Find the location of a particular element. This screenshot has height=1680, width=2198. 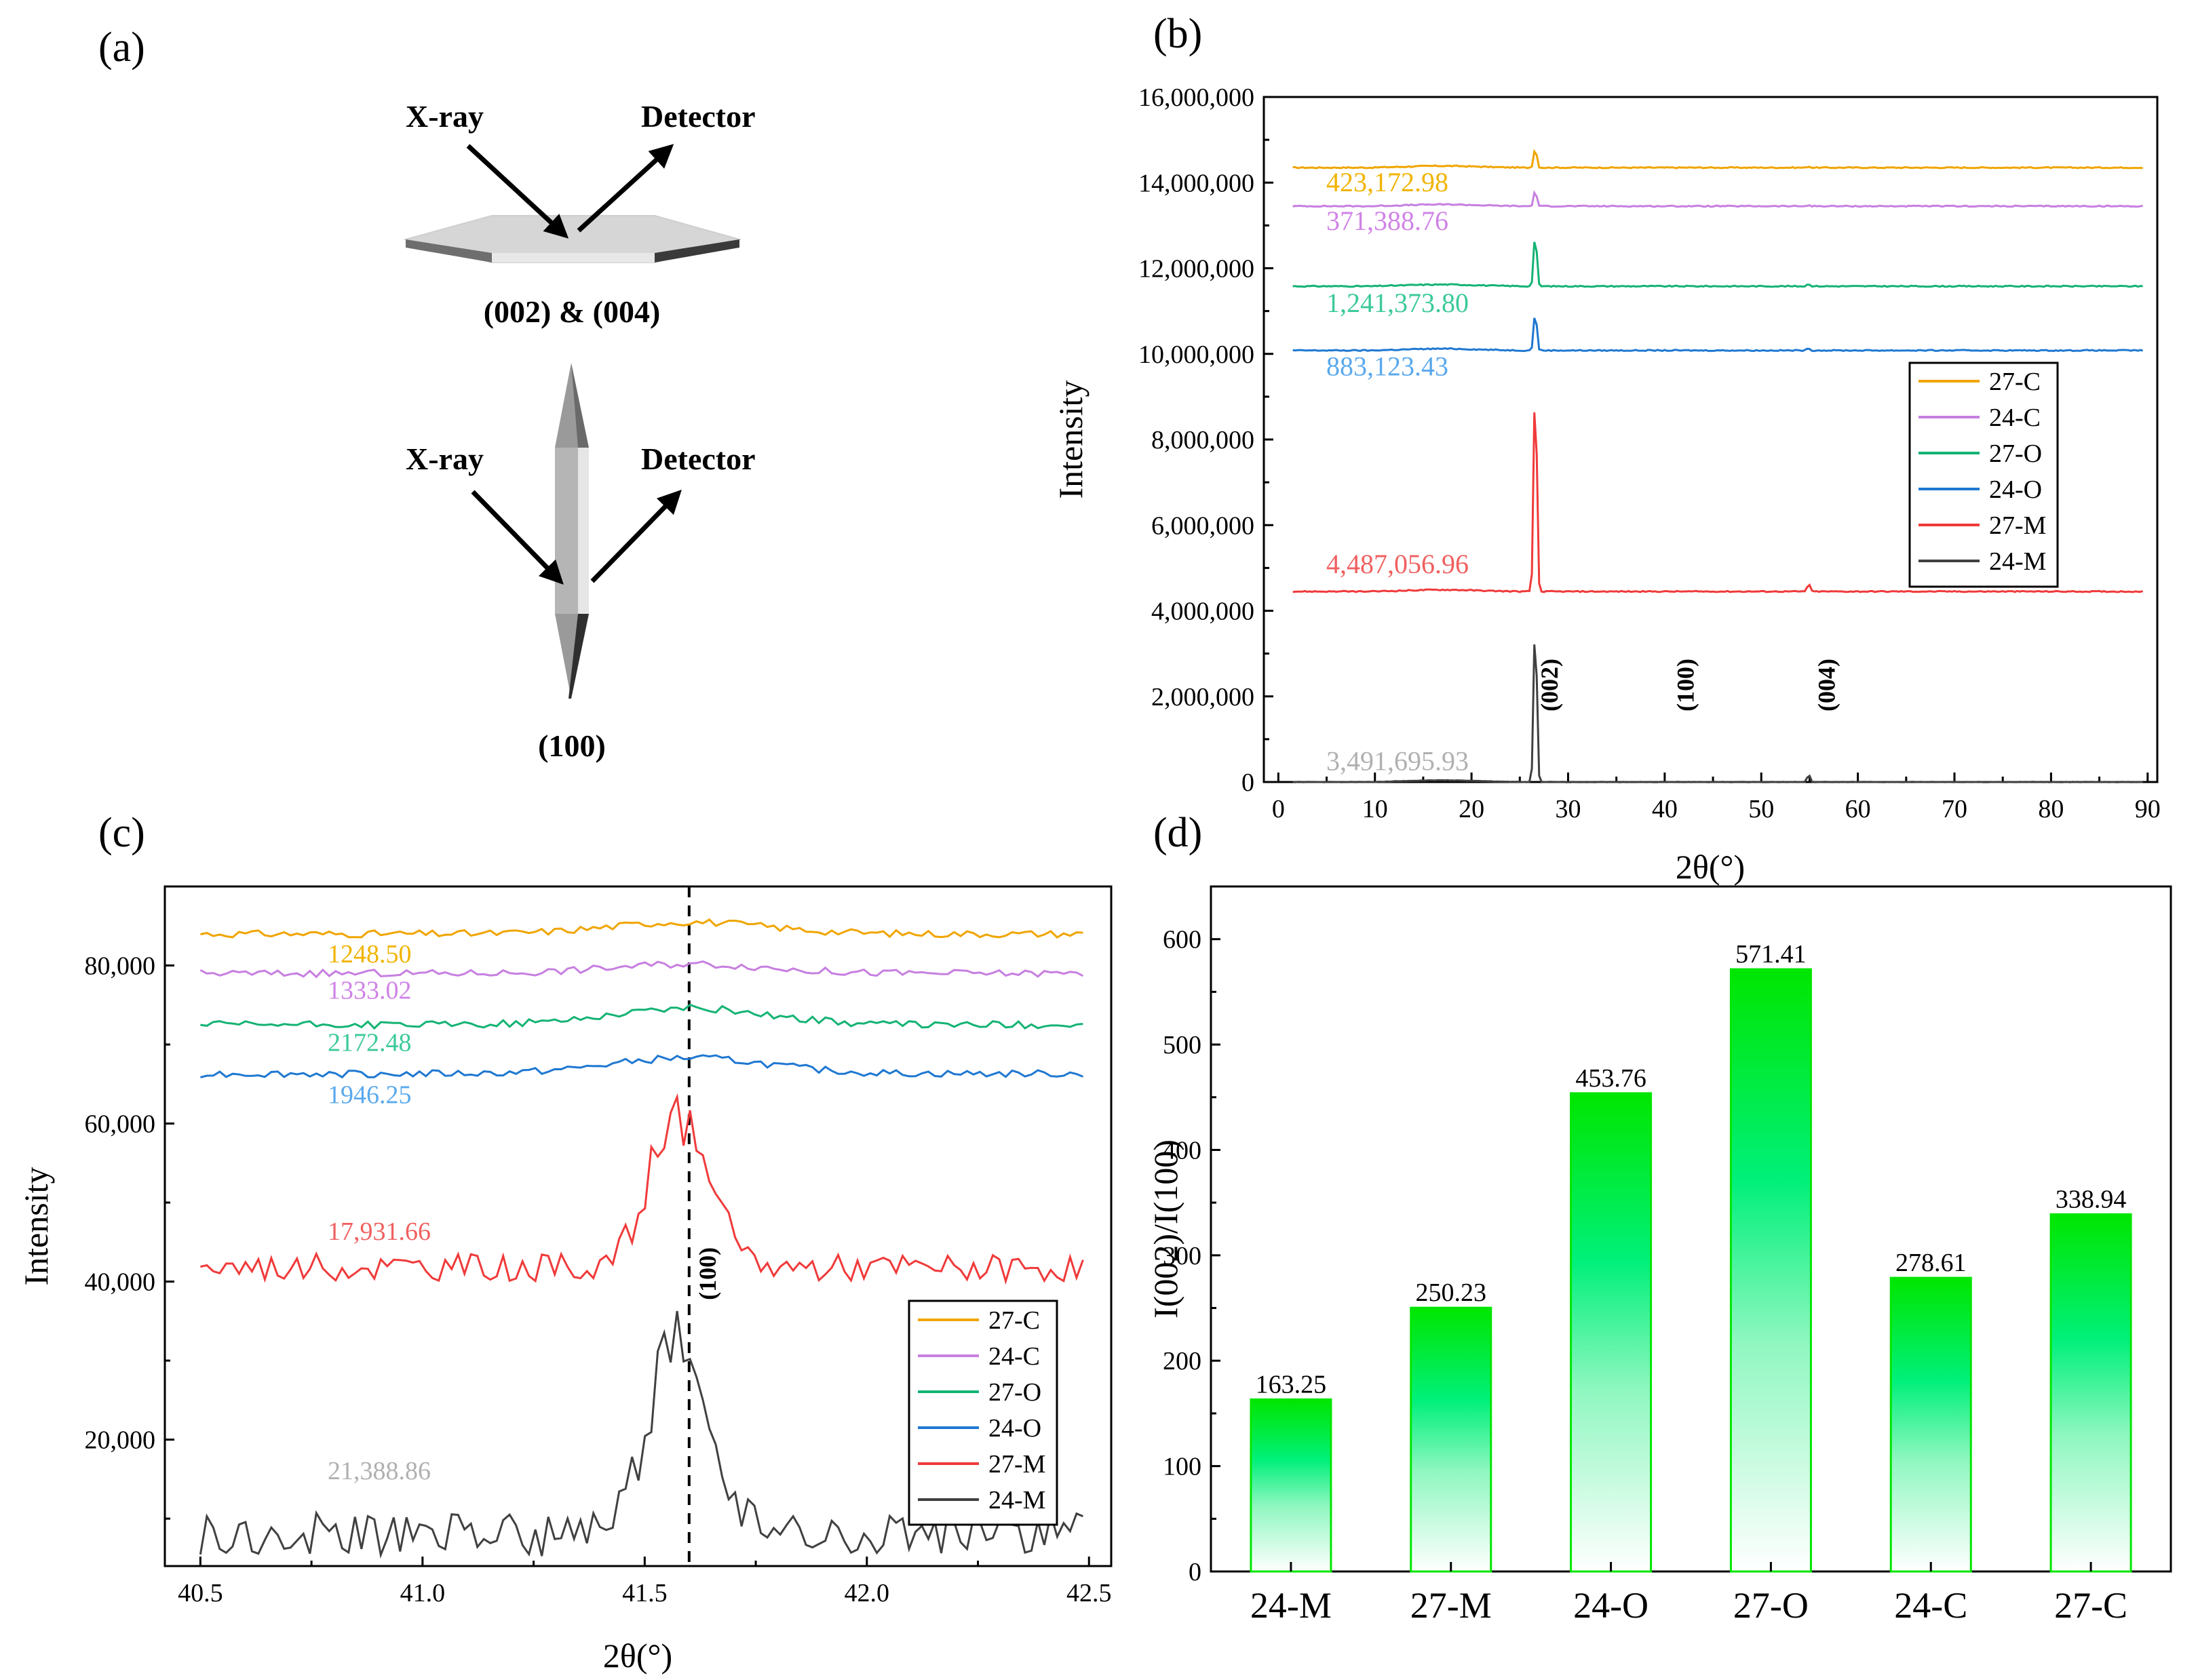

panel-d-ytick-label: 200 is located at coordinates (1182, 1361).